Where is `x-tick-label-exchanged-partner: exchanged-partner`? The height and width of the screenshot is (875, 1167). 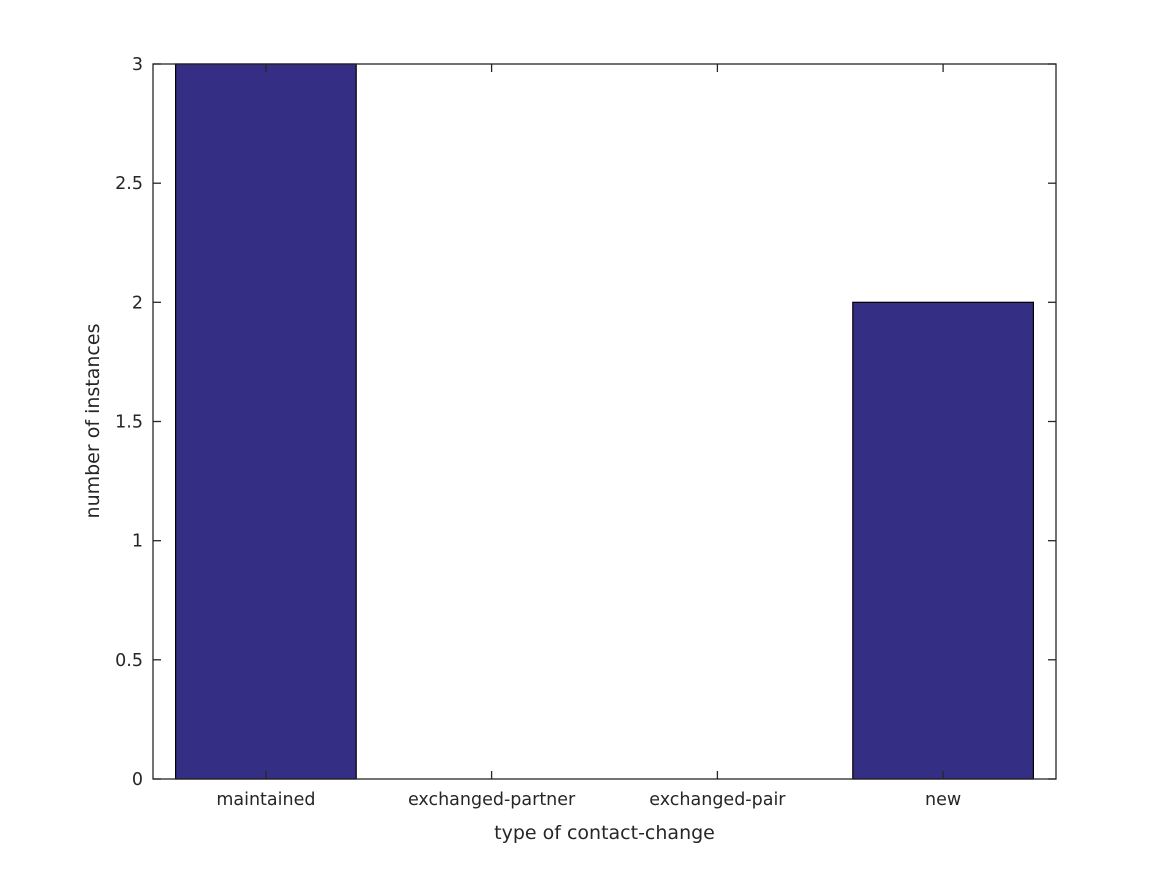 x-tick-label-exchanged-partner: exchanged-partner is located at coordinates (492, 800).